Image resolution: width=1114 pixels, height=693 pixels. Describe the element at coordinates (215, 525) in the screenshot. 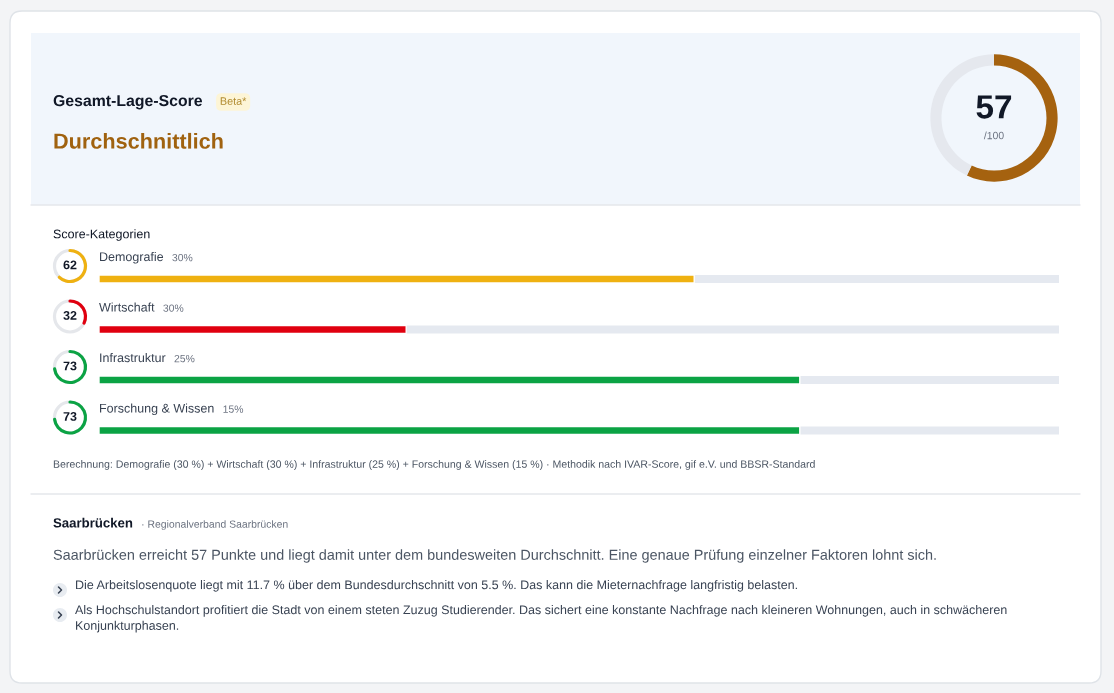

I see `text: · Regionalverband Saarbrücken` at that location.